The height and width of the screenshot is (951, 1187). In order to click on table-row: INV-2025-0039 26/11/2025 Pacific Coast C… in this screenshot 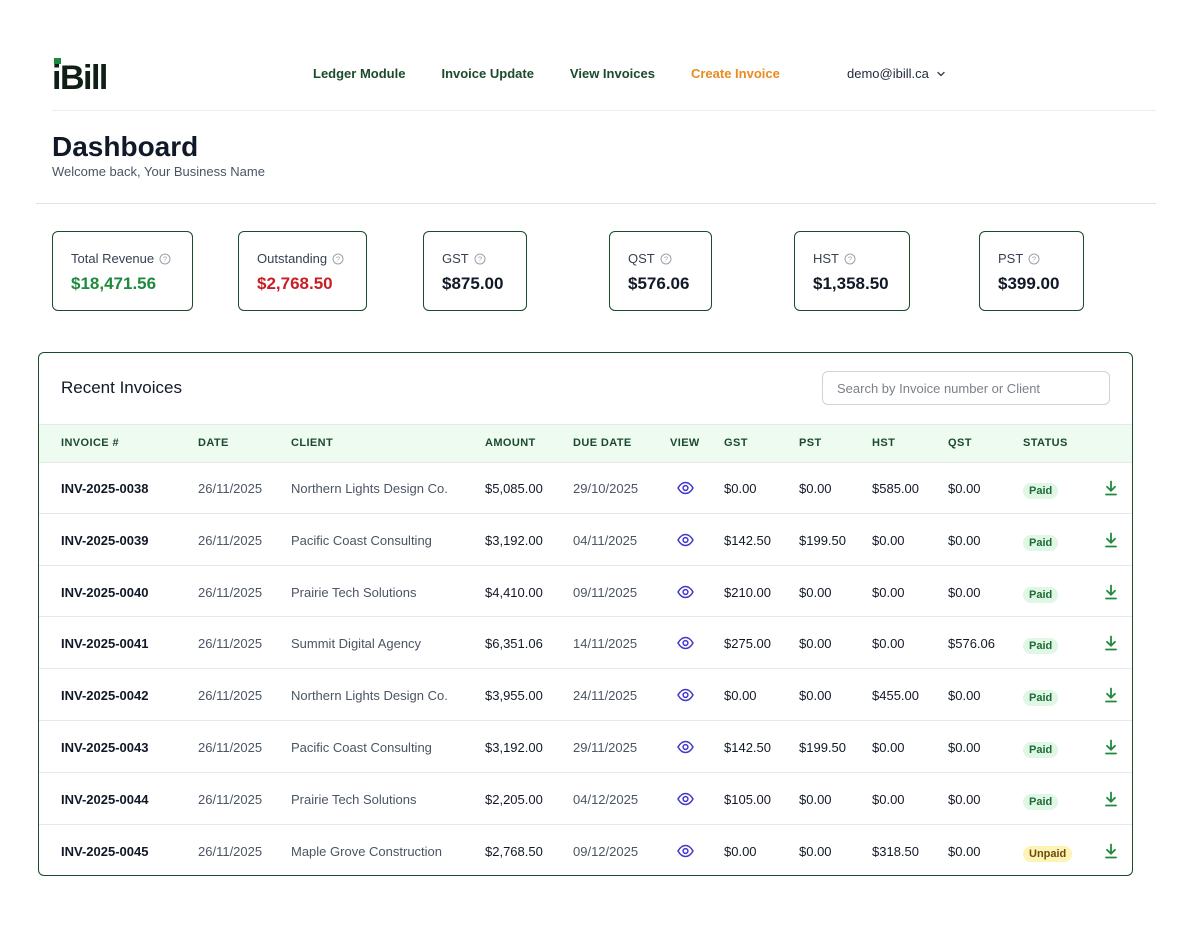, I will do `click(585, 540)`.